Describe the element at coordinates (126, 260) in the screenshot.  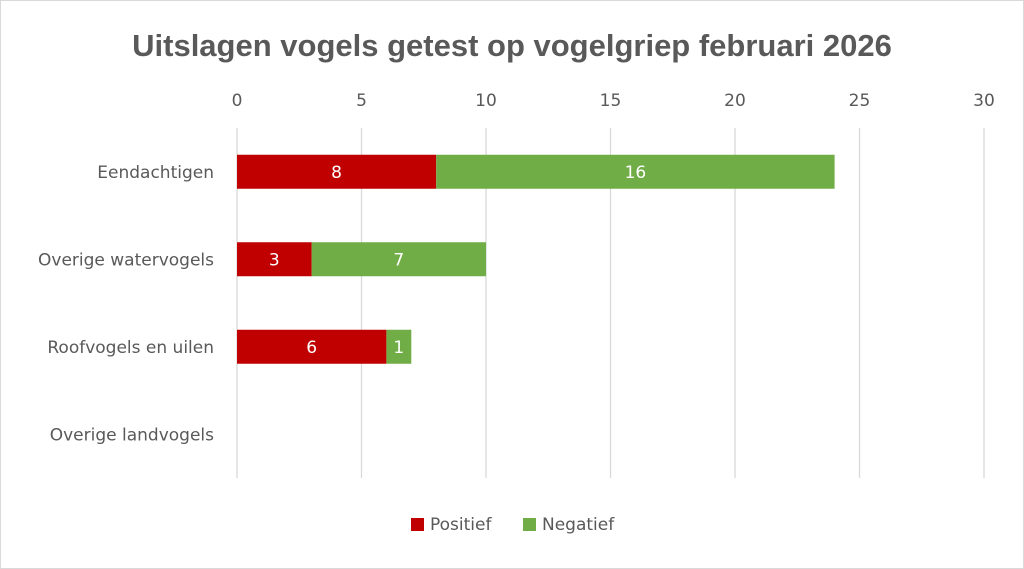
I see `category-label: Overige watervogels` at that location.